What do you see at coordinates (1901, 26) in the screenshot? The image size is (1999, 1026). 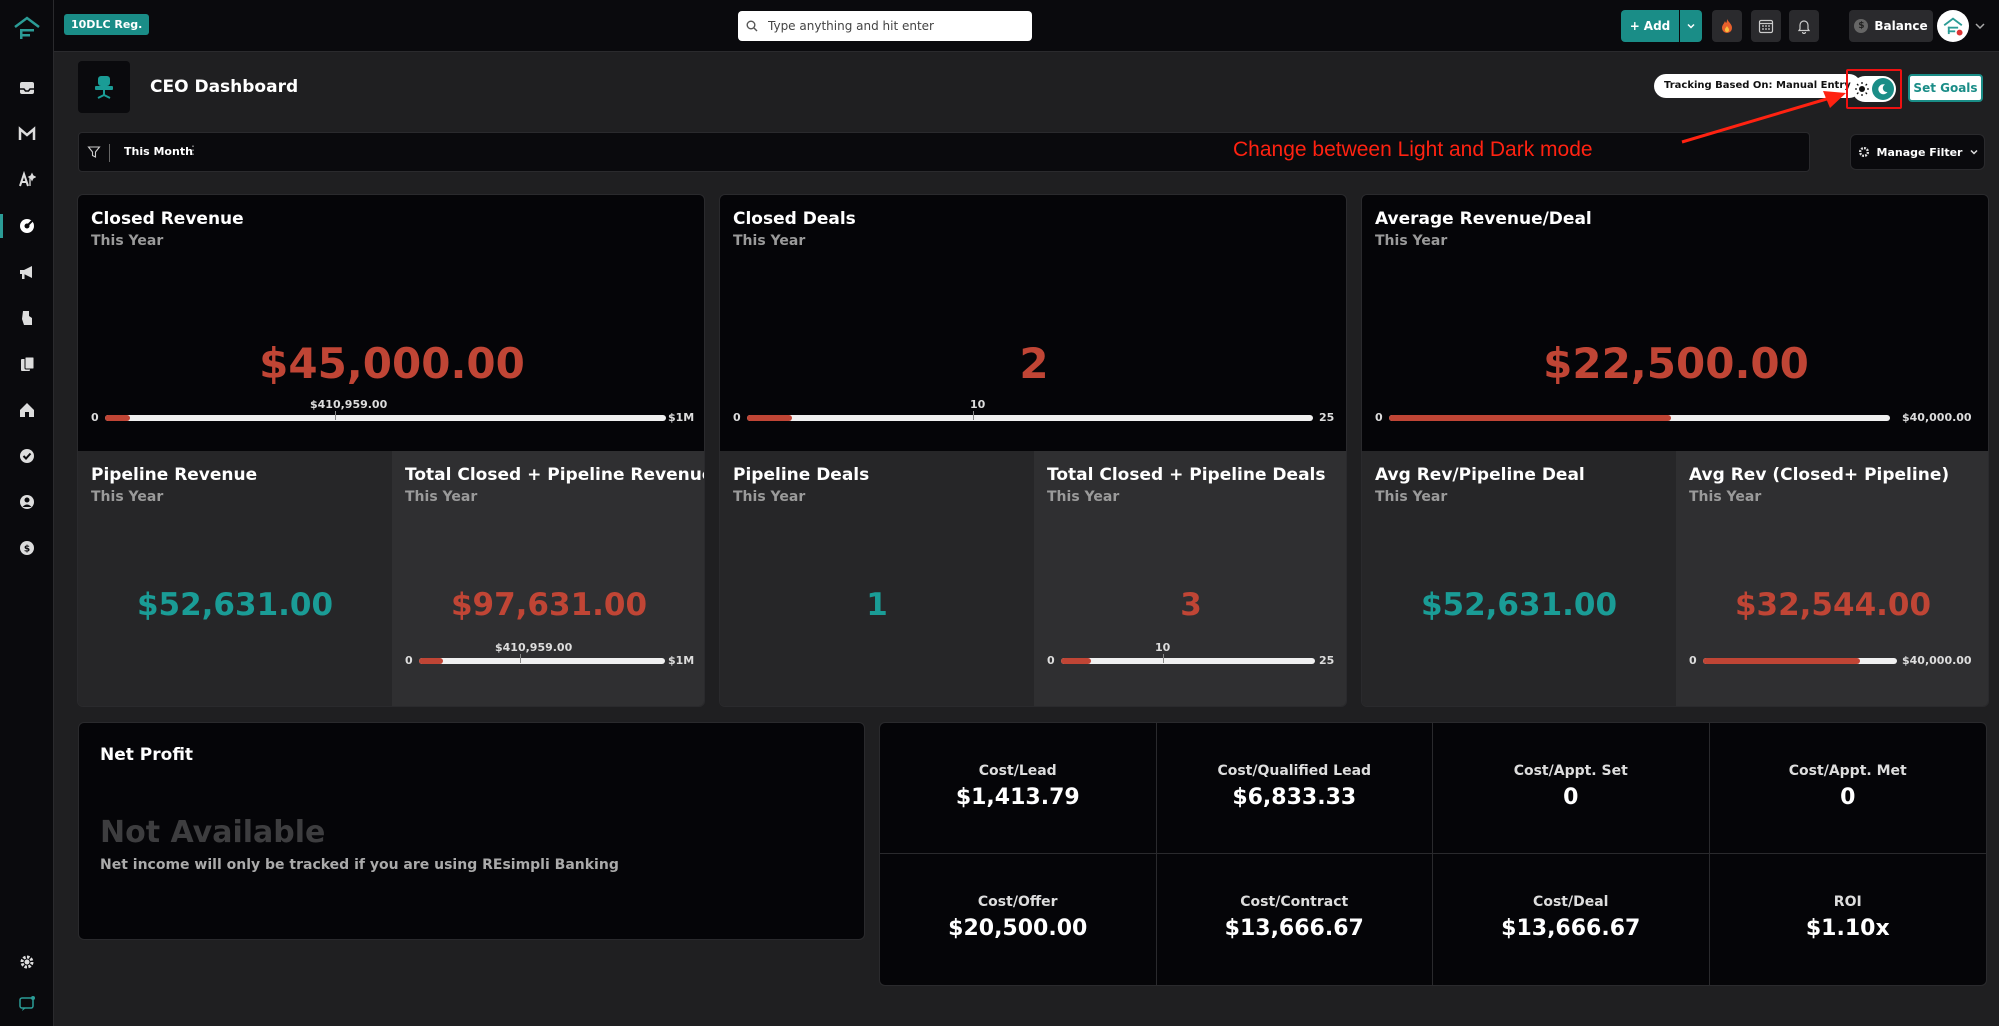 I see `balance-label: Balance` at bounding box center [1901, 26].